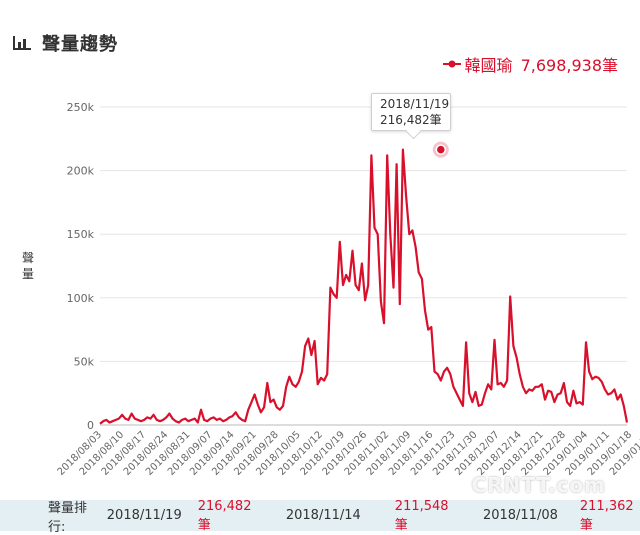  What do you see at coordinates (80, 44) in the screenshot?
I see `chart-title: 聲量趨勢` at bounding box center [80, 44].